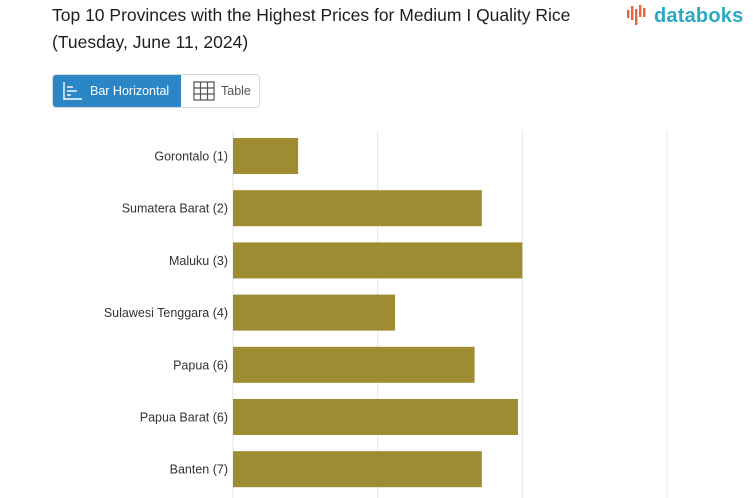 The image size is (753, 498). What do you see at coordinates (166, 313) in the screenshot?
I see `category-label: Sulawesi Tenggara (4)` at bounding box center [166, 313].